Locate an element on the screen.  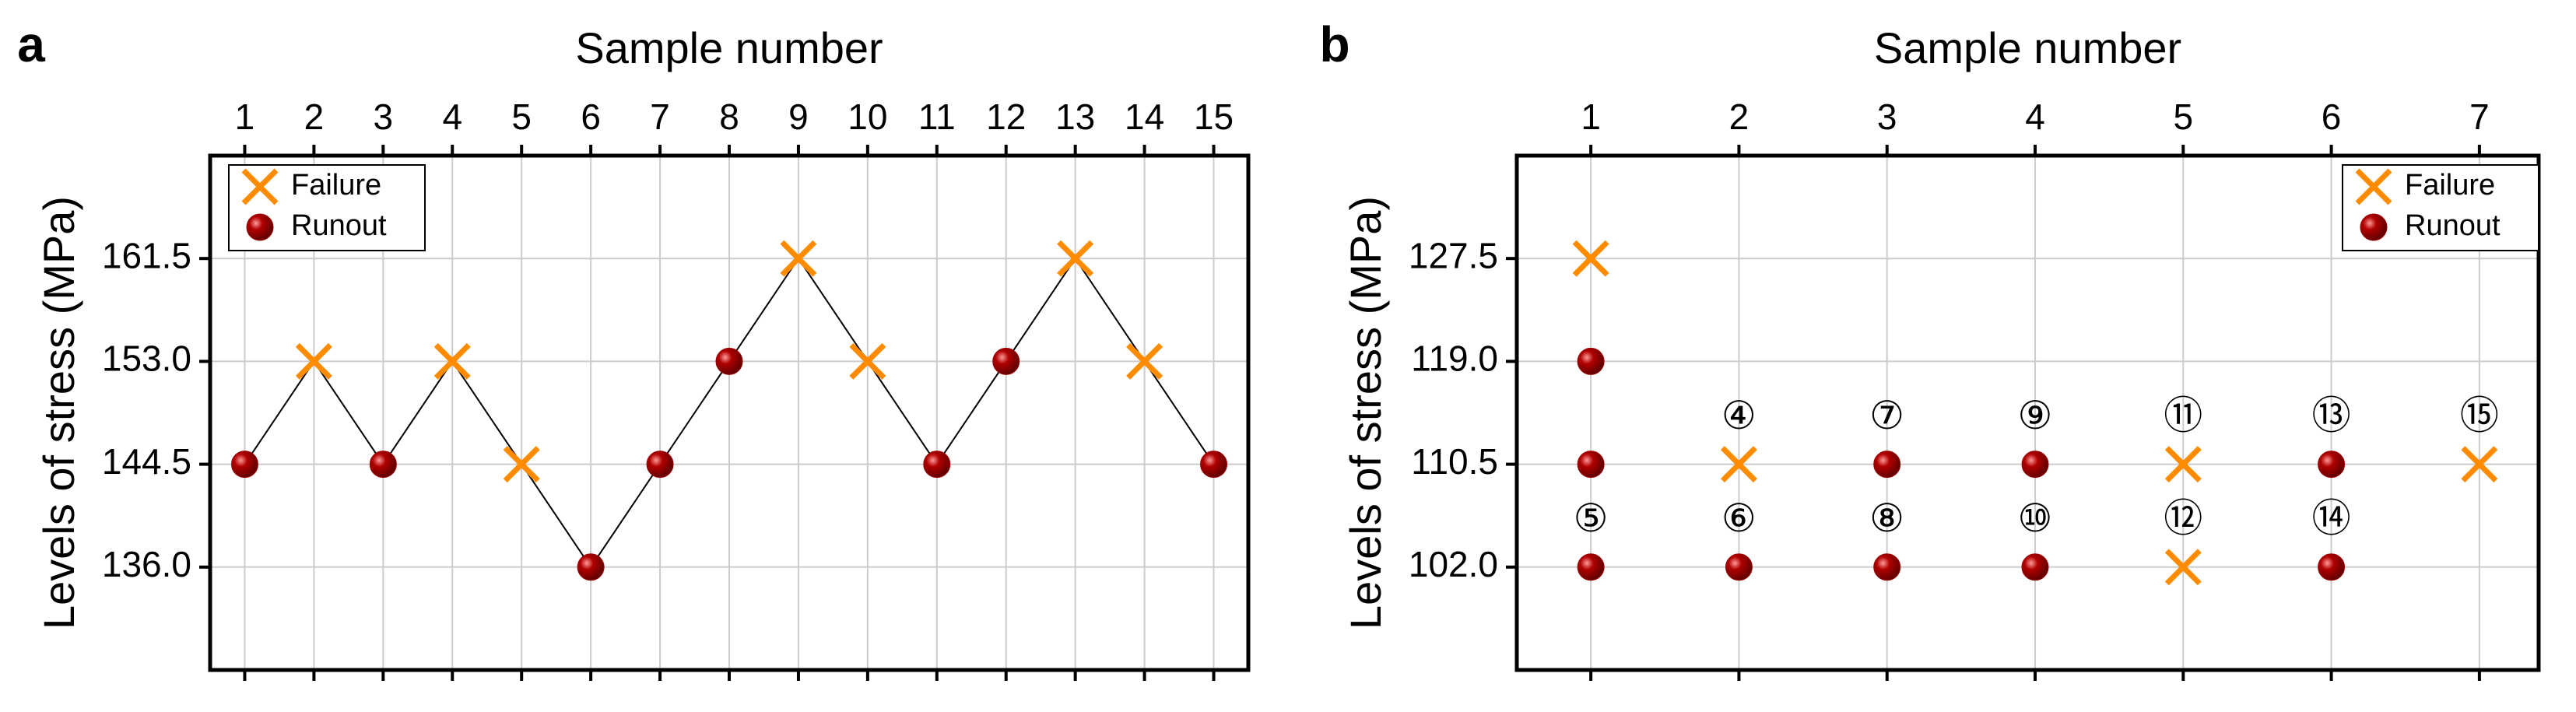
annotation: ⑥ is located at coordinates (1739, 518).